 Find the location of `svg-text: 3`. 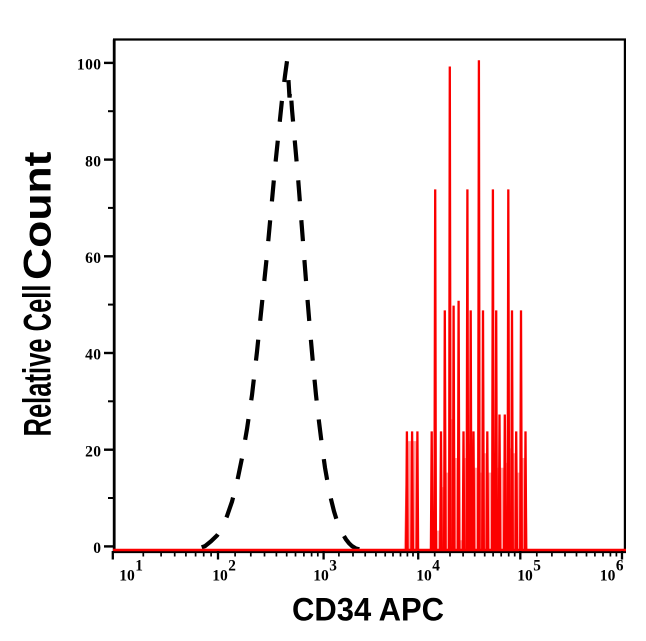

svg-text: 3 is located at coordinates (333, 565).